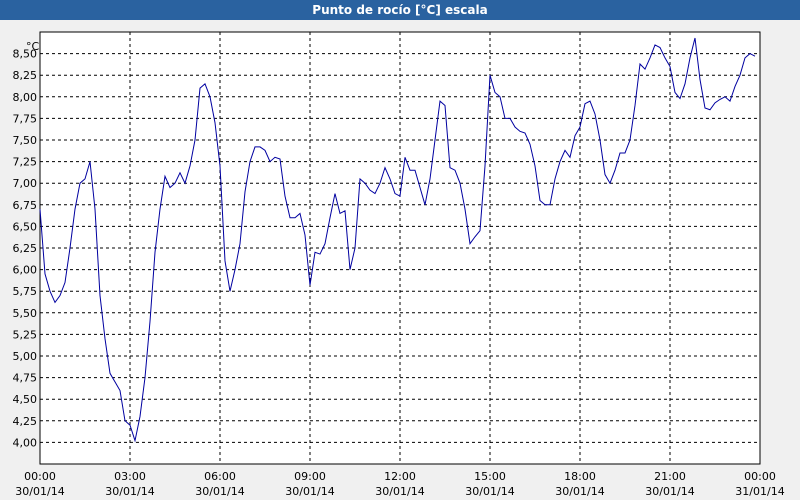 The height and width of the screenshot is (500, 800). What do you see at coordinates (25, 75) in the screenshot?
I see `y-tick-label: 8,25` at bounding box center [25, 75].